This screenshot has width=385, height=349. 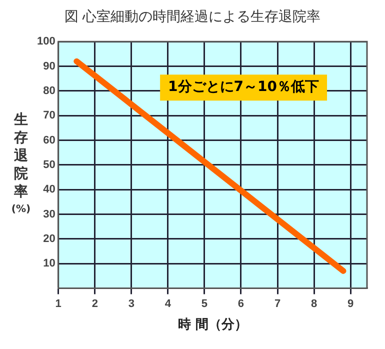 What do you see at coordinates (49, 164) in the screenshot?
I see `y-tick-label: 50` at bounding box center [49, 164].